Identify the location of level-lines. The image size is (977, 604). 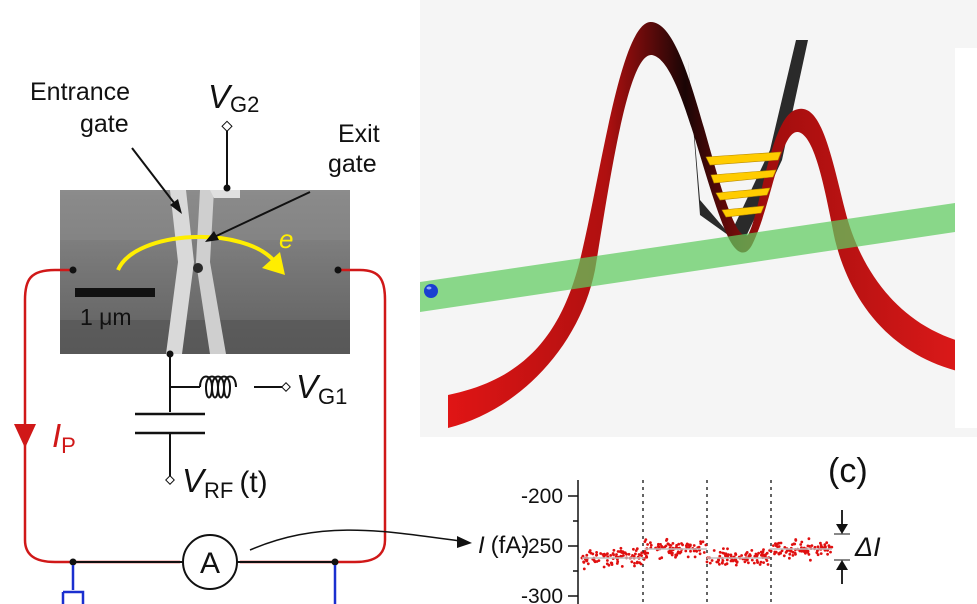
(707, 553).